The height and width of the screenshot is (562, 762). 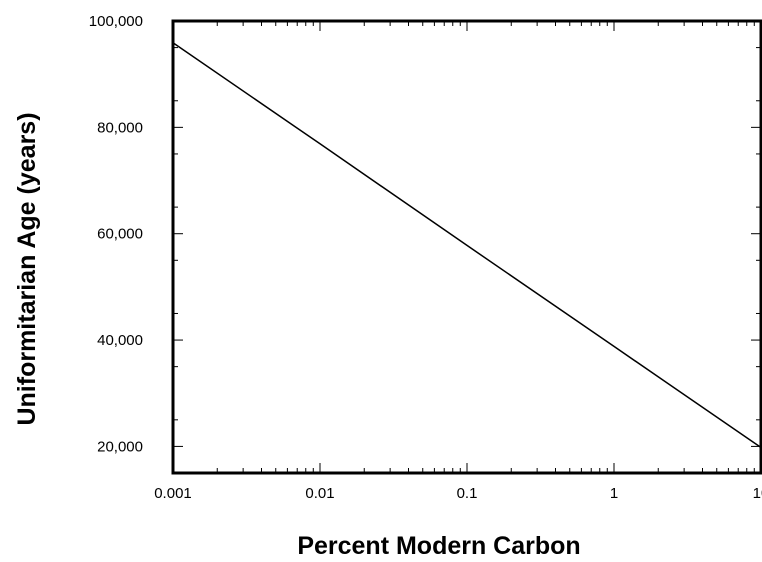 I want to click on y-axis-title: Uniformitarian Age (years), so click(x=27, y=268).